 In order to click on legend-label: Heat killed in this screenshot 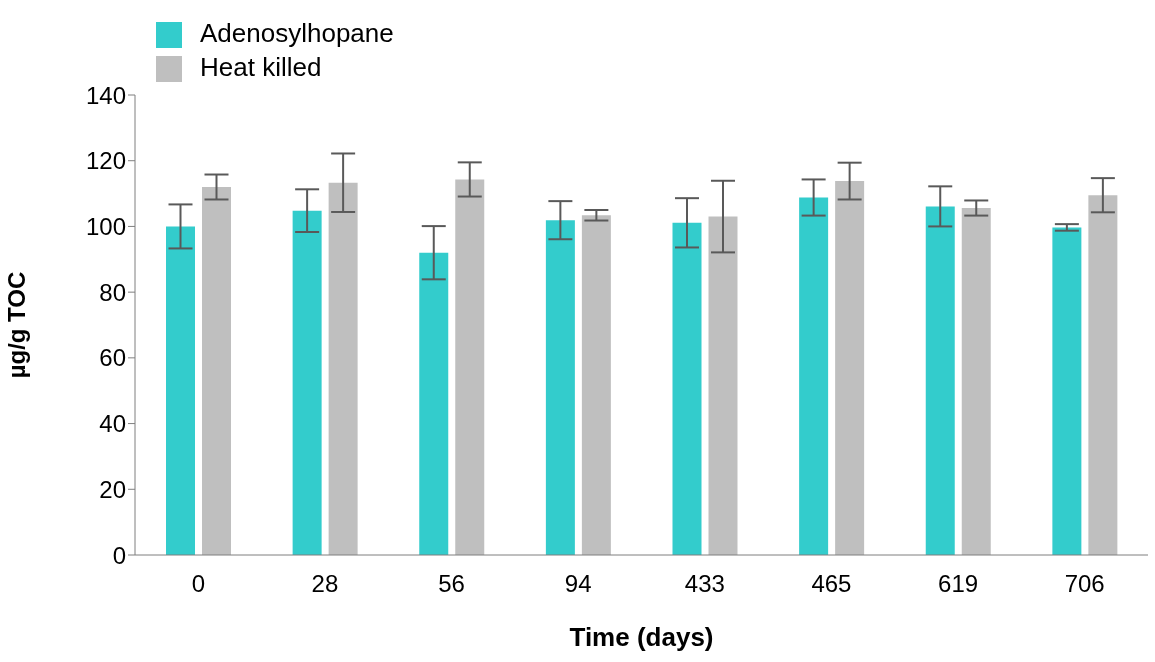, I will do `click(261, 67)`.